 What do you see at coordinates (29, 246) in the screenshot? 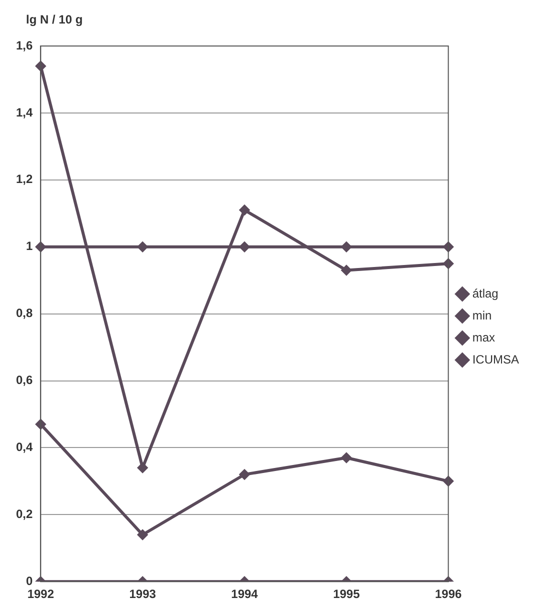
I see `y-tick-label: 1` at bounding box center [29, 246].